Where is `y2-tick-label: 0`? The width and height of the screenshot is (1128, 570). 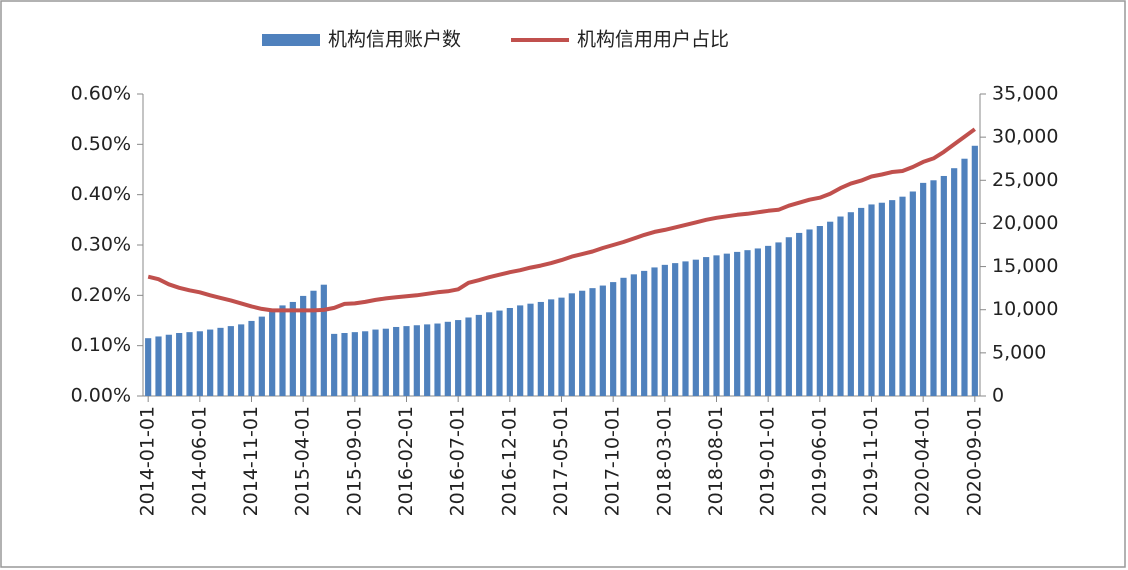 y2-tick-label: 0 is located at coordinates (998, 396).